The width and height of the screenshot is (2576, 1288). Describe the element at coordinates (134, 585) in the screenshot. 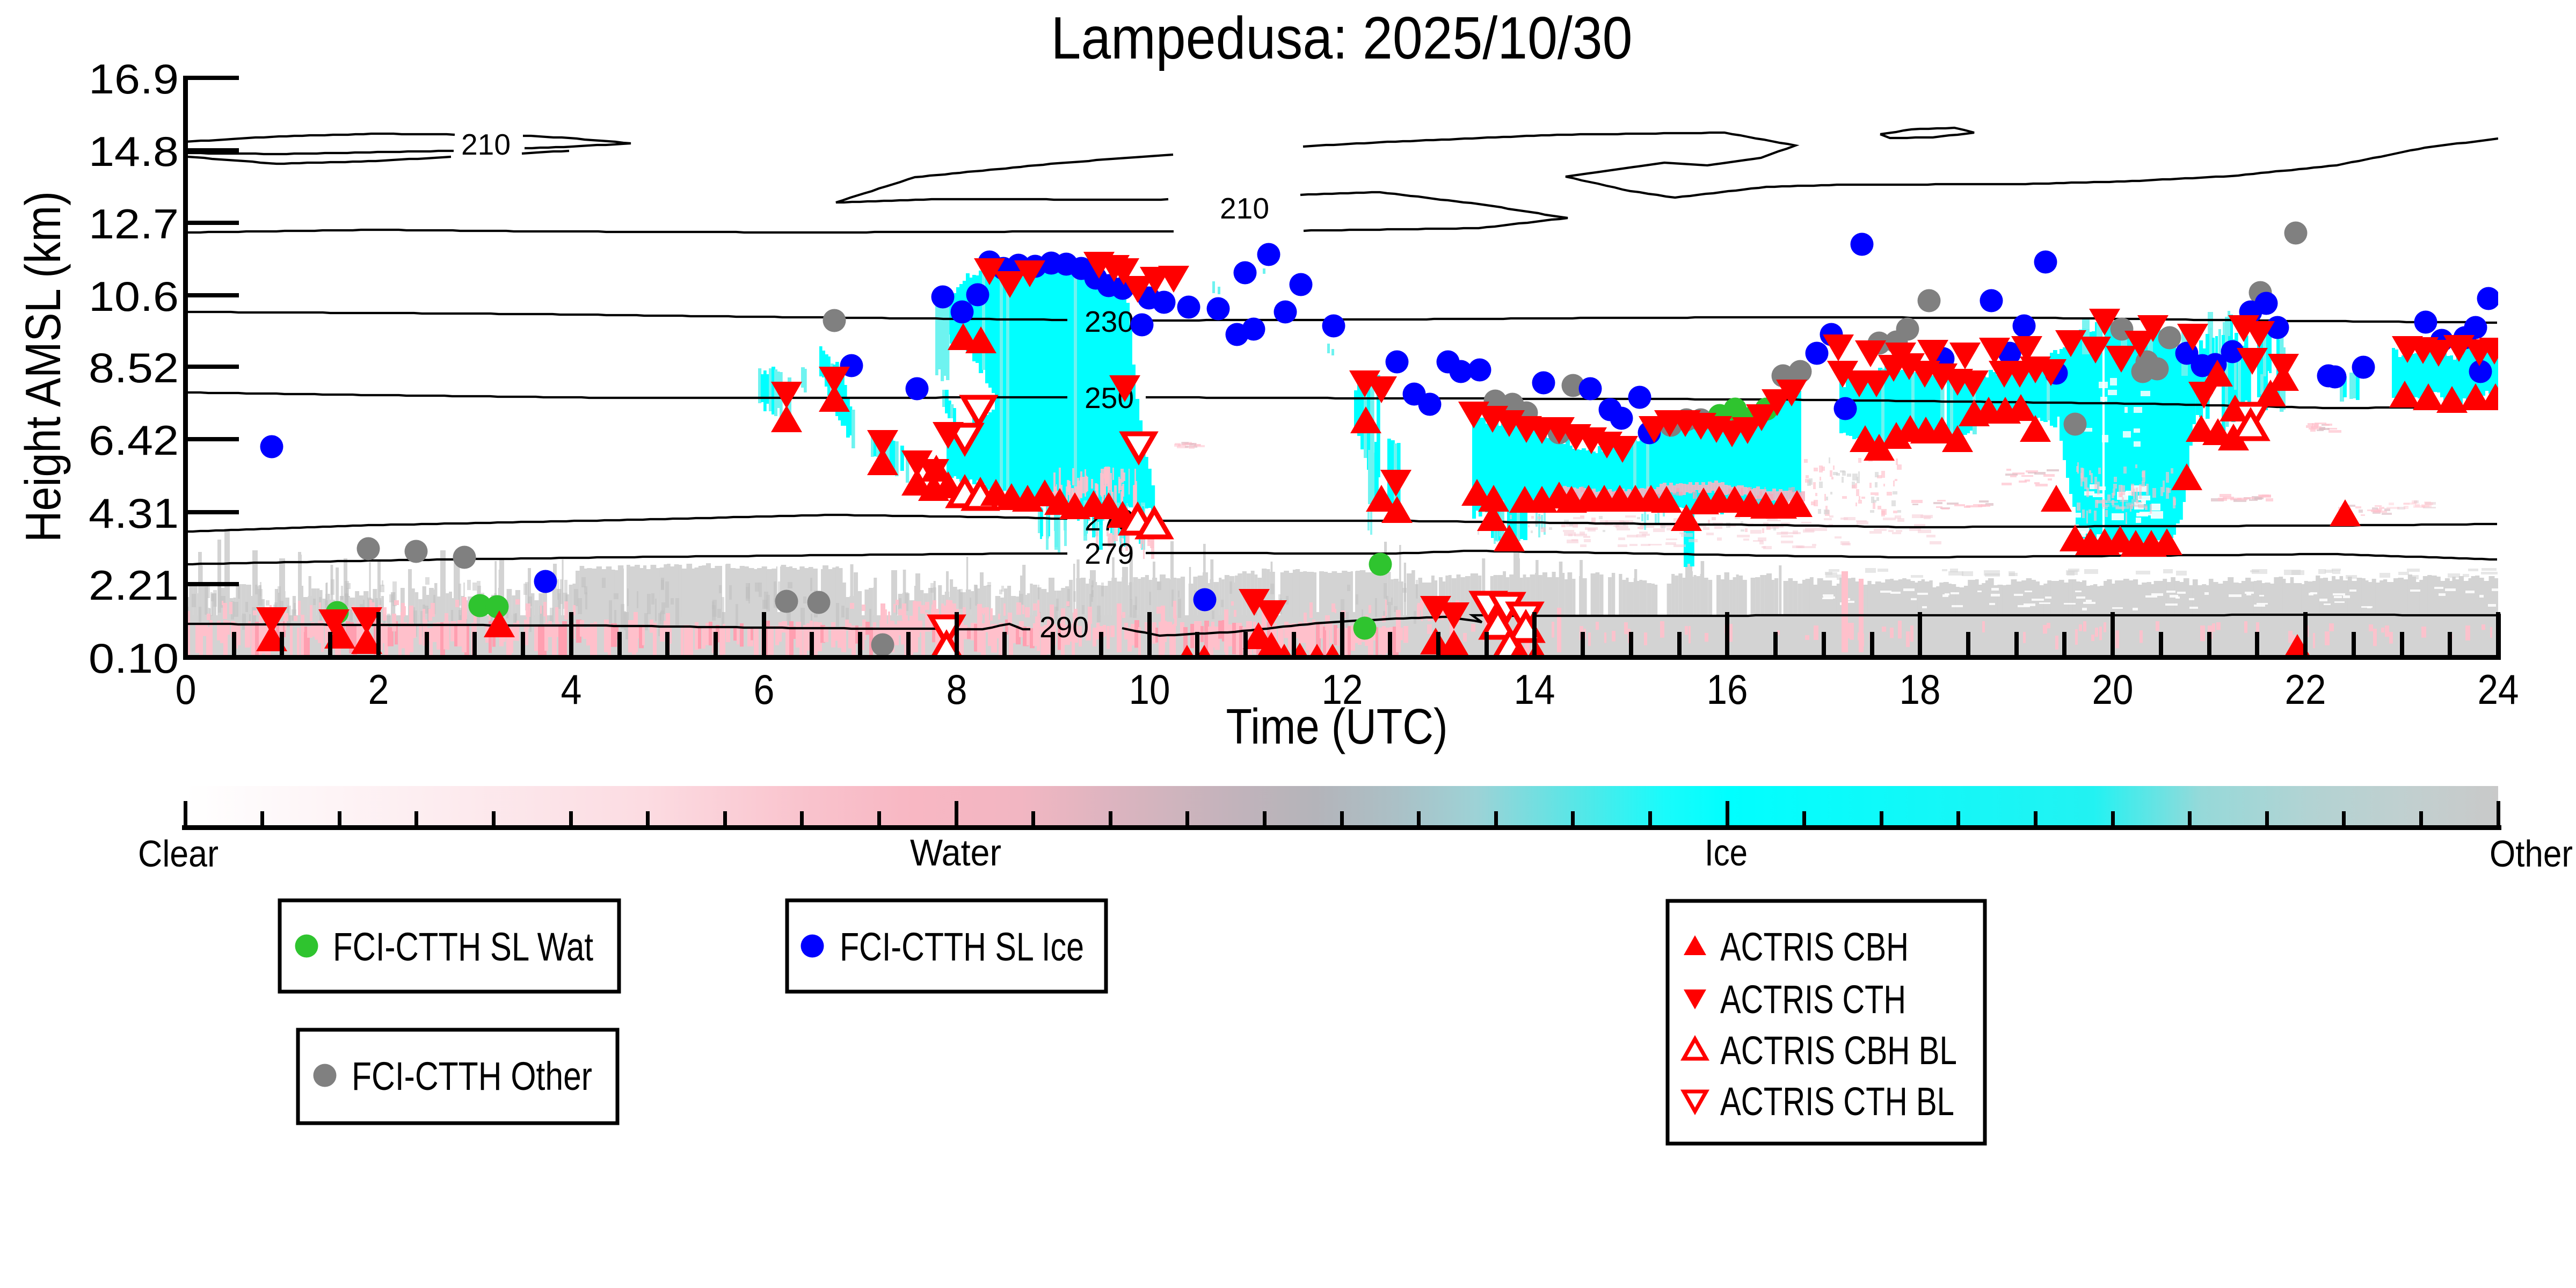

I see `svg-text: 2.21` at that location.